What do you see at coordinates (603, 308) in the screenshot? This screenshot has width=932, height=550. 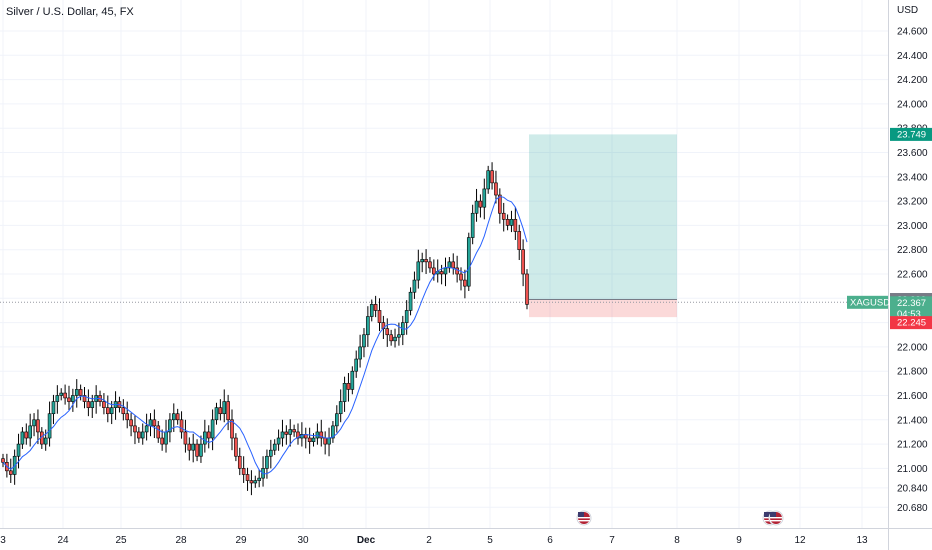 I see `stop-zone` at bounding box center [603, 308].